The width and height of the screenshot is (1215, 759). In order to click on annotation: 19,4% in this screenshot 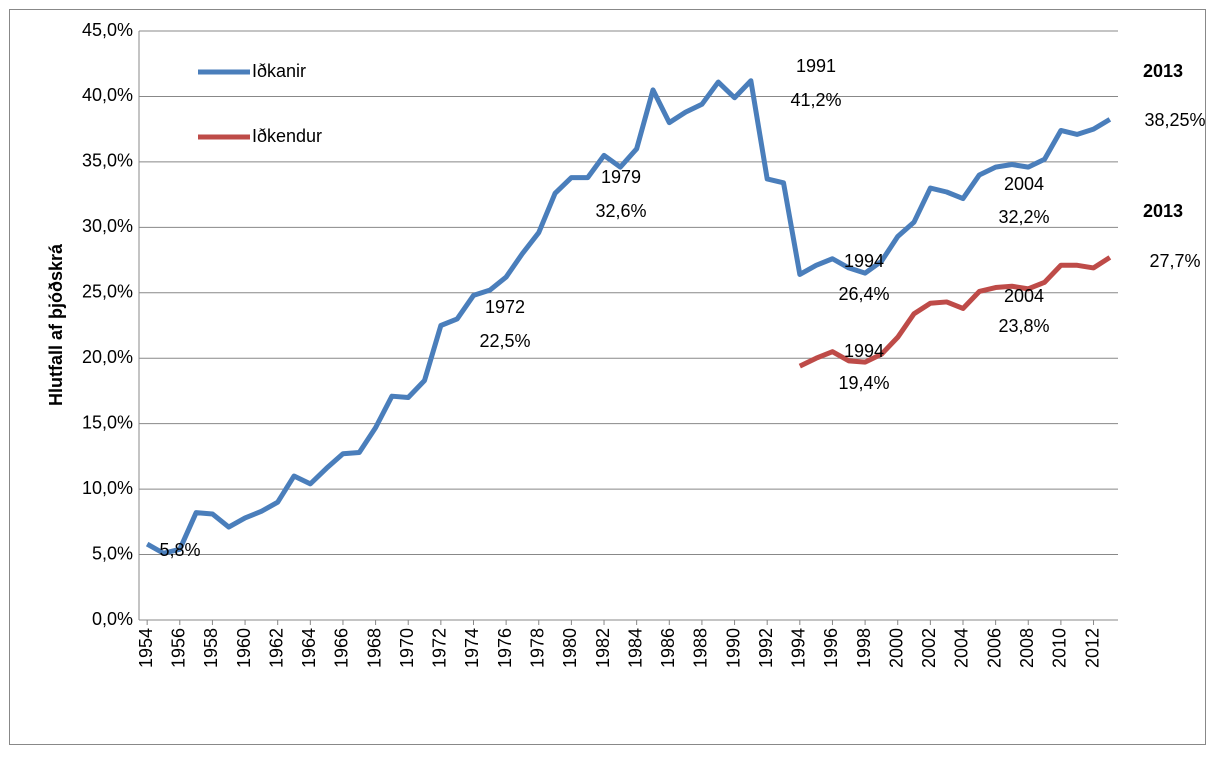, I will do `click(863, 383)`.